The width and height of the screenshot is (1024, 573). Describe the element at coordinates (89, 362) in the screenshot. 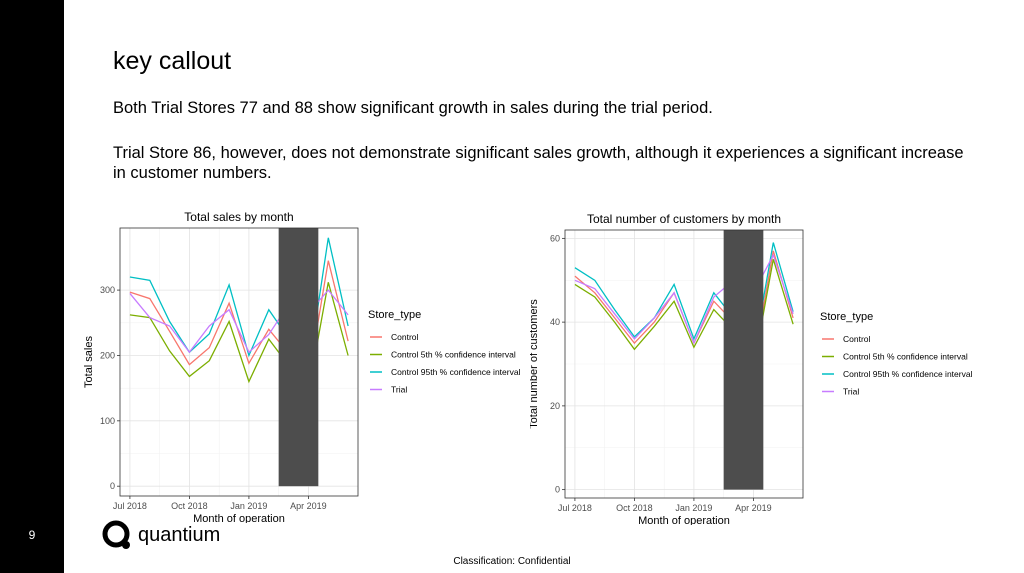

I see `y-axis-label: Total sales` at that location.